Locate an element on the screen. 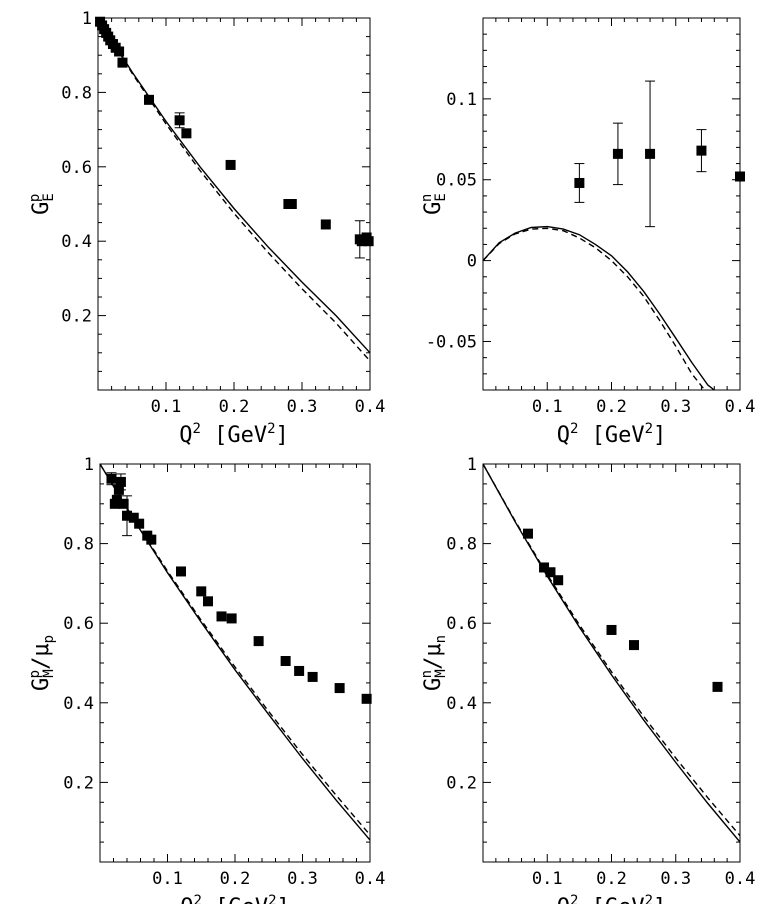  y-tick-label: 0.1 is located at coordinates (461, 100).